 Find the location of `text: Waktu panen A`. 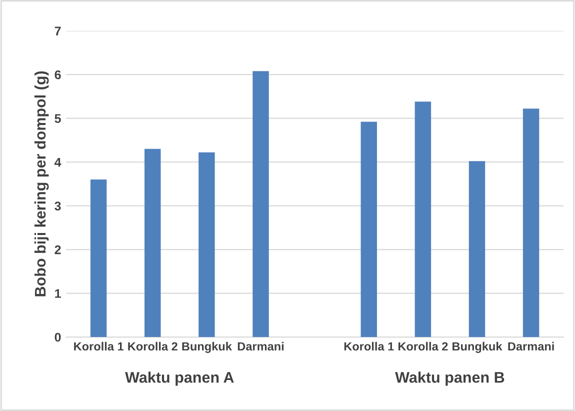

text: Waktu panen A is located at coordinates (179, 379).